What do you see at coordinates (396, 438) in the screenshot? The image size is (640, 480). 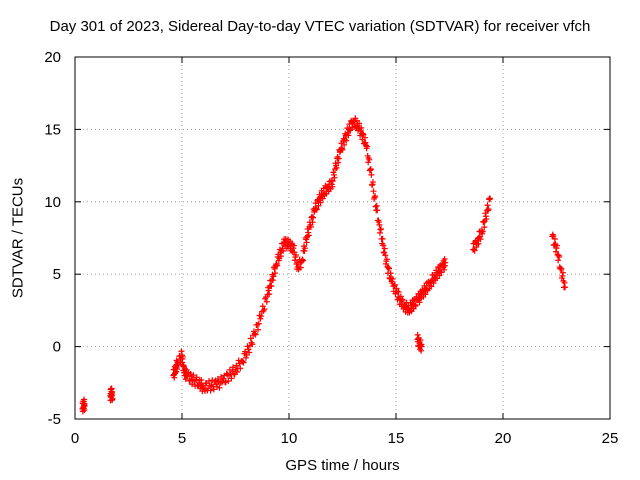 I see `x-tick-label: 15` at bounding box center [396, 438].